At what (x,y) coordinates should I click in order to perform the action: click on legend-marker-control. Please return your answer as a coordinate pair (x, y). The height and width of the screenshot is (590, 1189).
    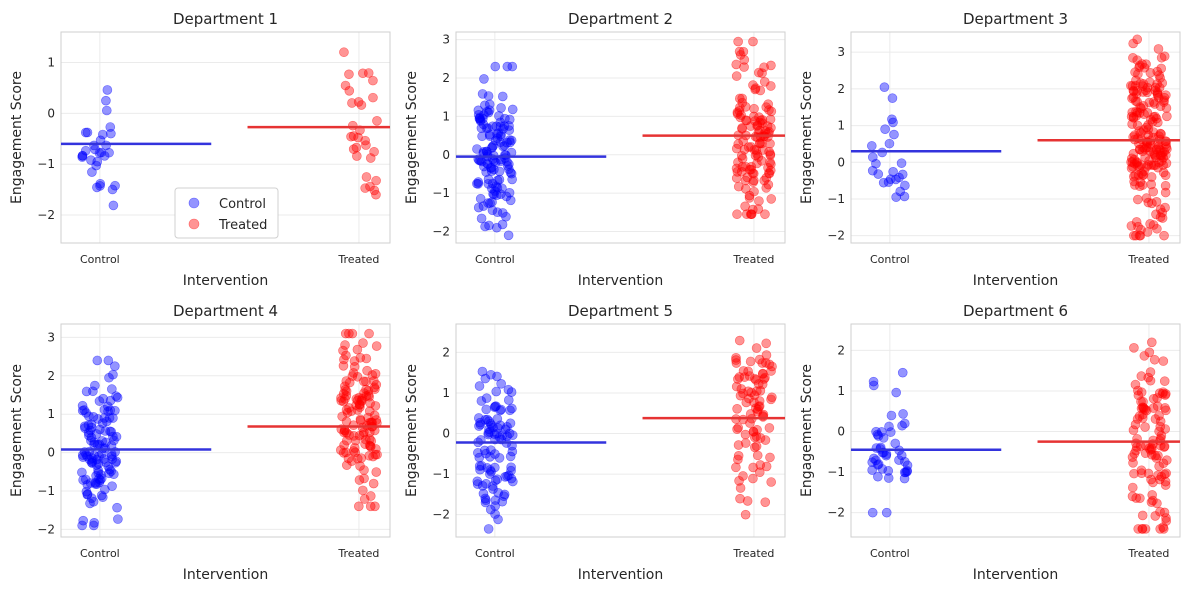
    Looking at the image, I should click on (194, 203).